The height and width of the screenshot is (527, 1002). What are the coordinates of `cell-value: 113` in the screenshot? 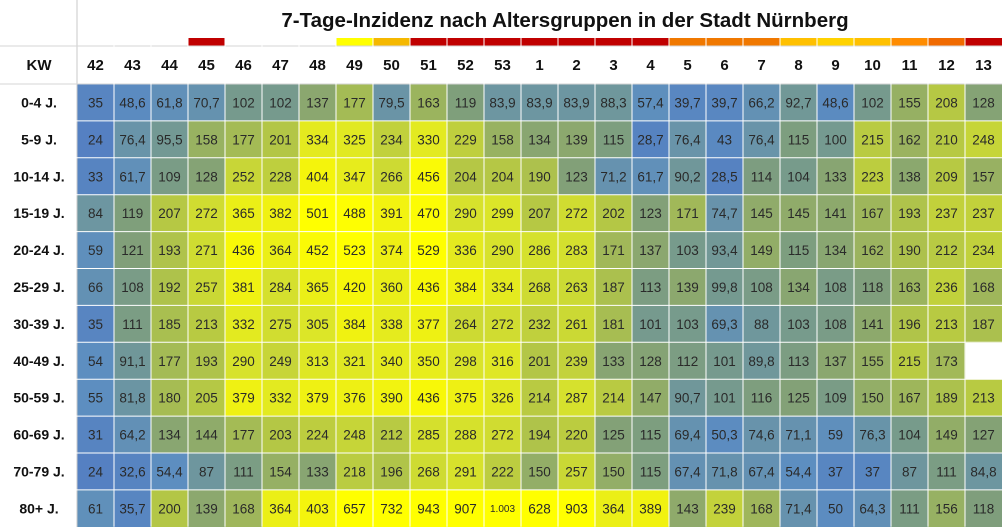 It's located at (799, 361).